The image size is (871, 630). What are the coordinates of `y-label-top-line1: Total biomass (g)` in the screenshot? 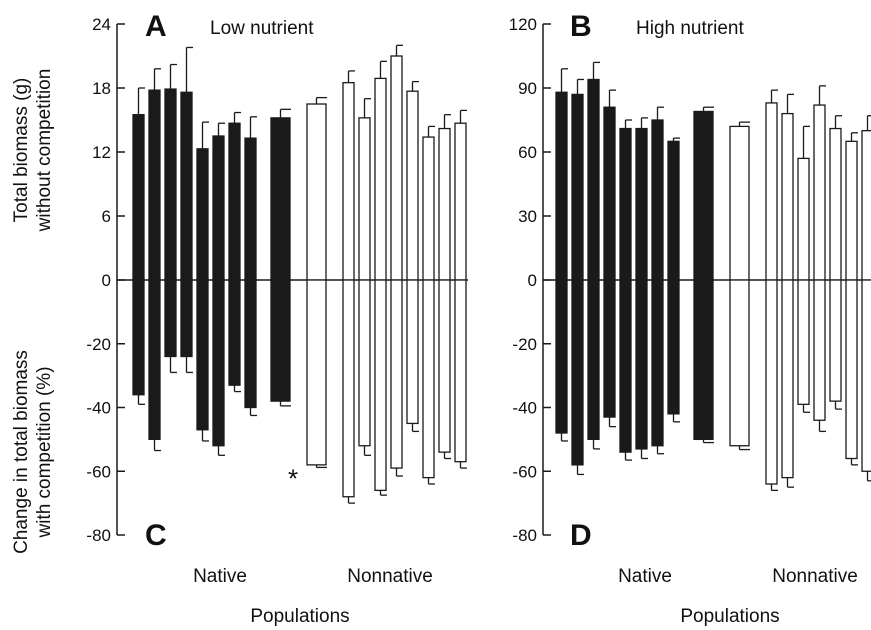 It's located at (21, 150).